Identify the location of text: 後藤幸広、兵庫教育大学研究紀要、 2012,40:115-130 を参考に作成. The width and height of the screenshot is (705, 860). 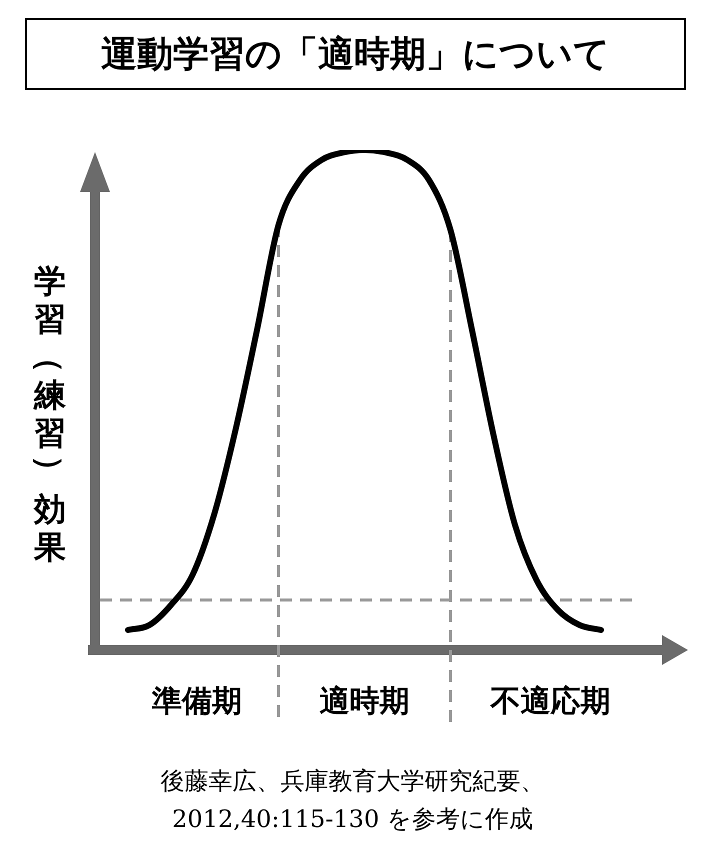
(353, 800).